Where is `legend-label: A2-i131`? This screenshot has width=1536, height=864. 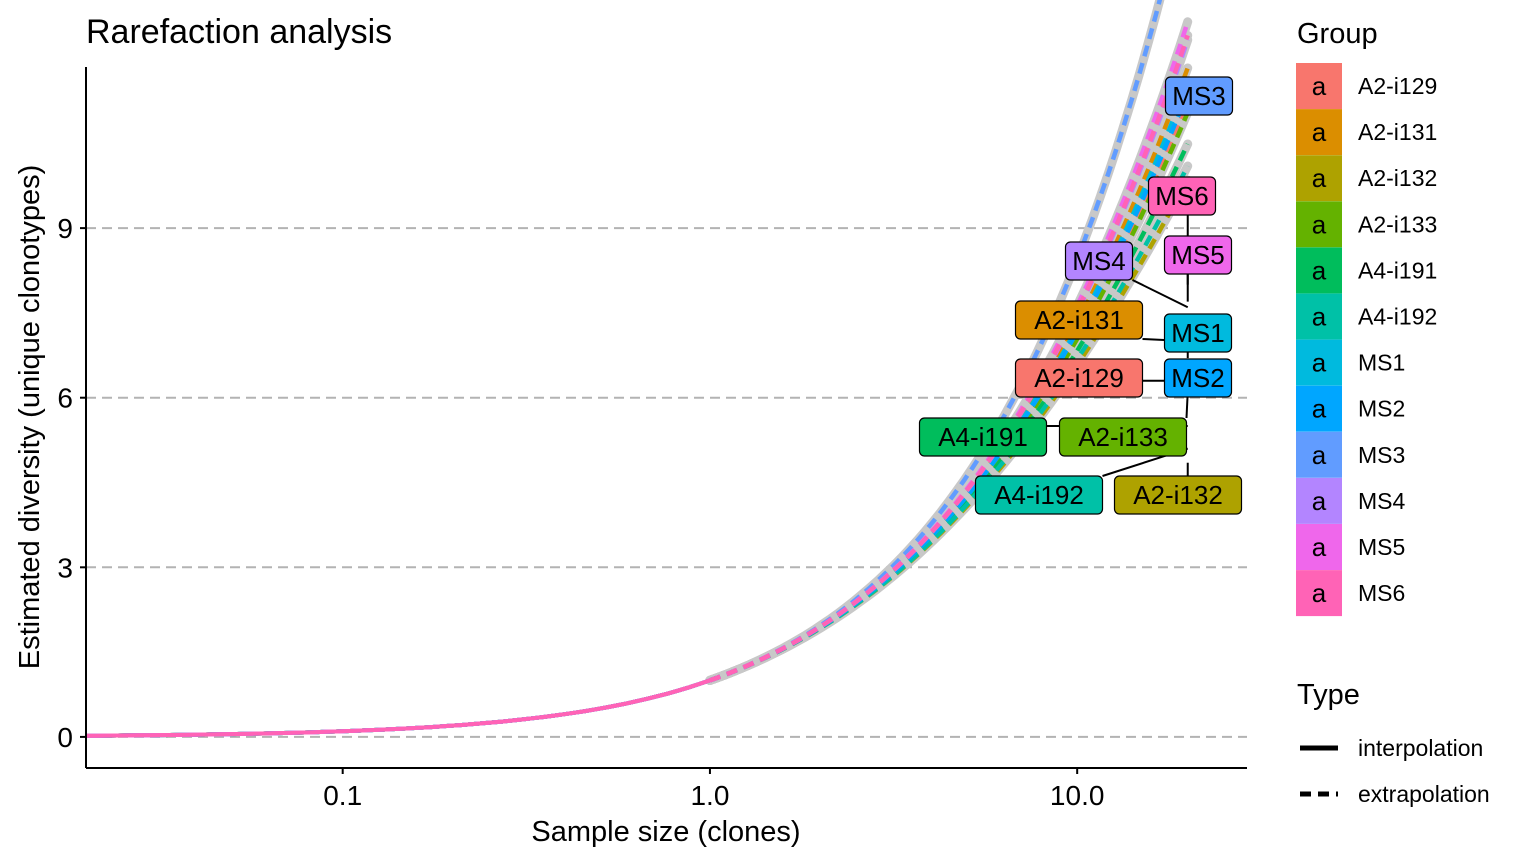 legend-label: A2-i131 is located at coordinates (1397, 132).